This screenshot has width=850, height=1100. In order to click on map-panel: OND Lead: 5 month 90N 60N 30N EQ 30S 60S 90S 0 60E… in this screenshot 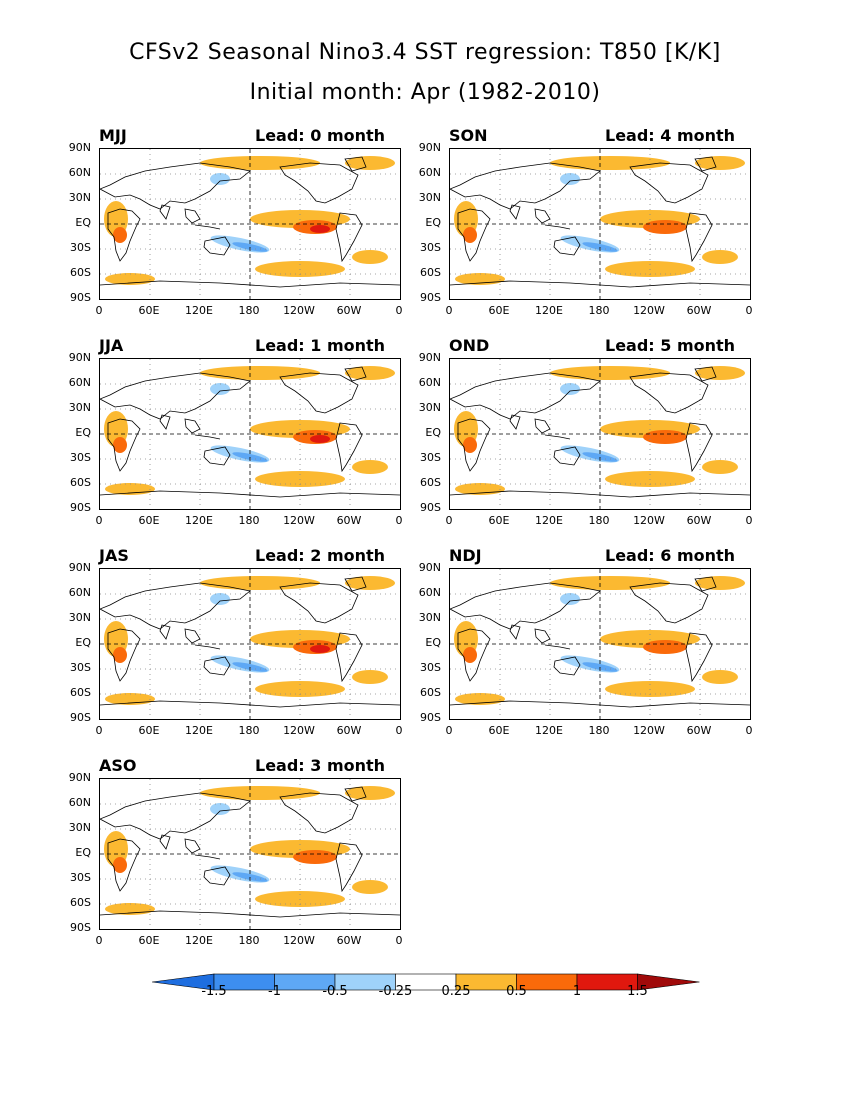, I will do `click(612, 436)`.